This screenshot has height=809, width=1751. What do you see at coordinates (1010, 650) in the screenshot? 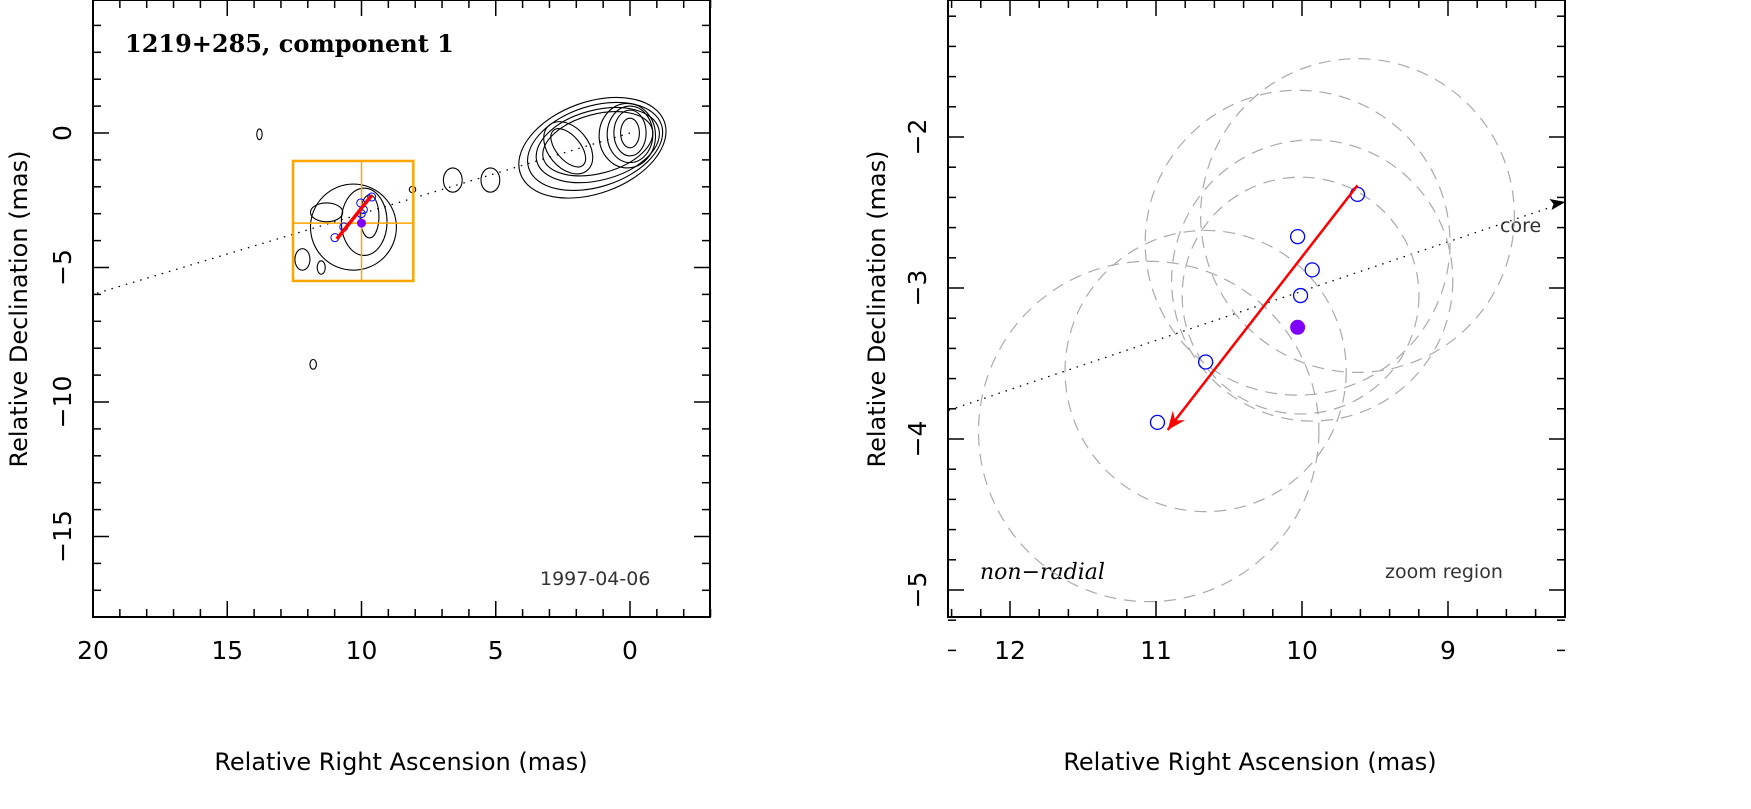
I see `x-tick-label: 12` at bounding box center [1010, 650].